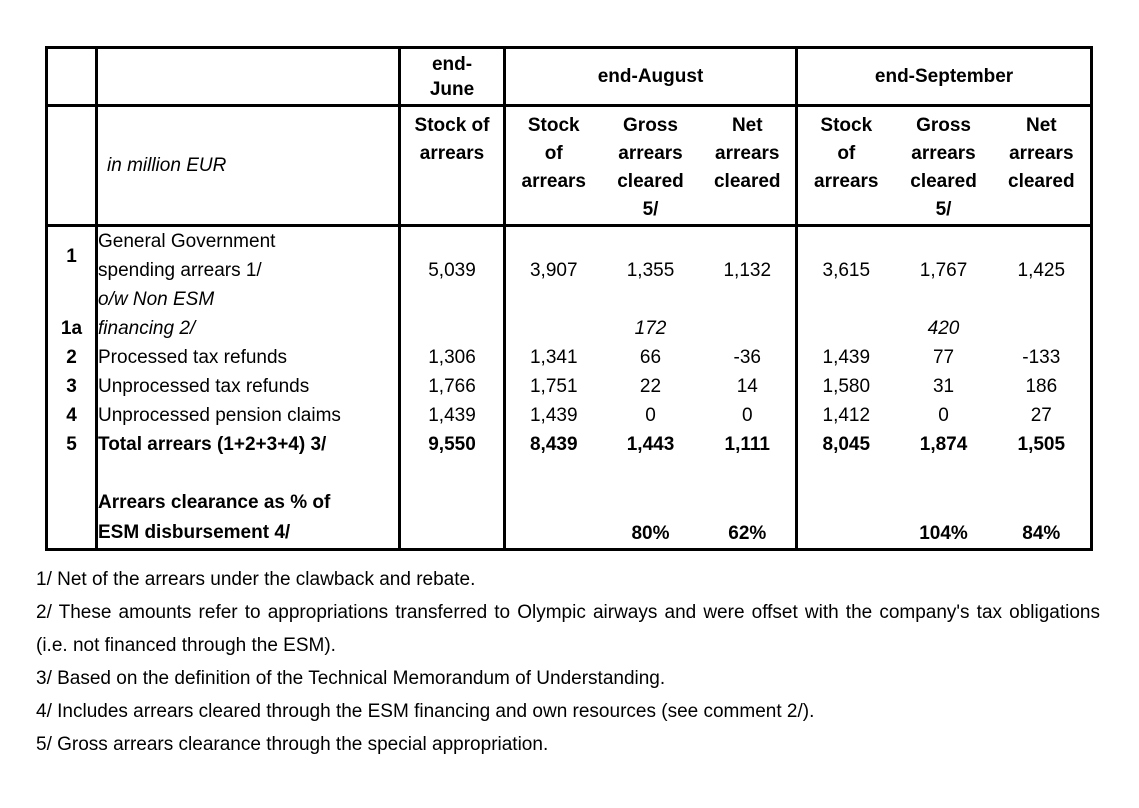 Image resolution: width=1139 pixels, height=808 pixels. I want to click on value-cell: 1,505, so click(1041, 444).